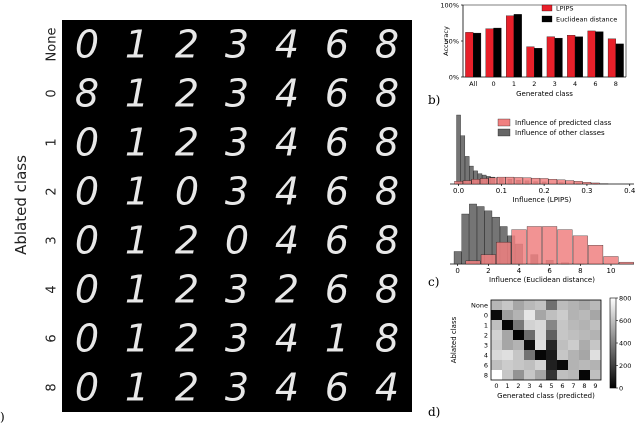  What do you see at coordinates (458, 191) in the screenshot?
I see `x-tick-label: 0.0` at bounding box center [458, 191].